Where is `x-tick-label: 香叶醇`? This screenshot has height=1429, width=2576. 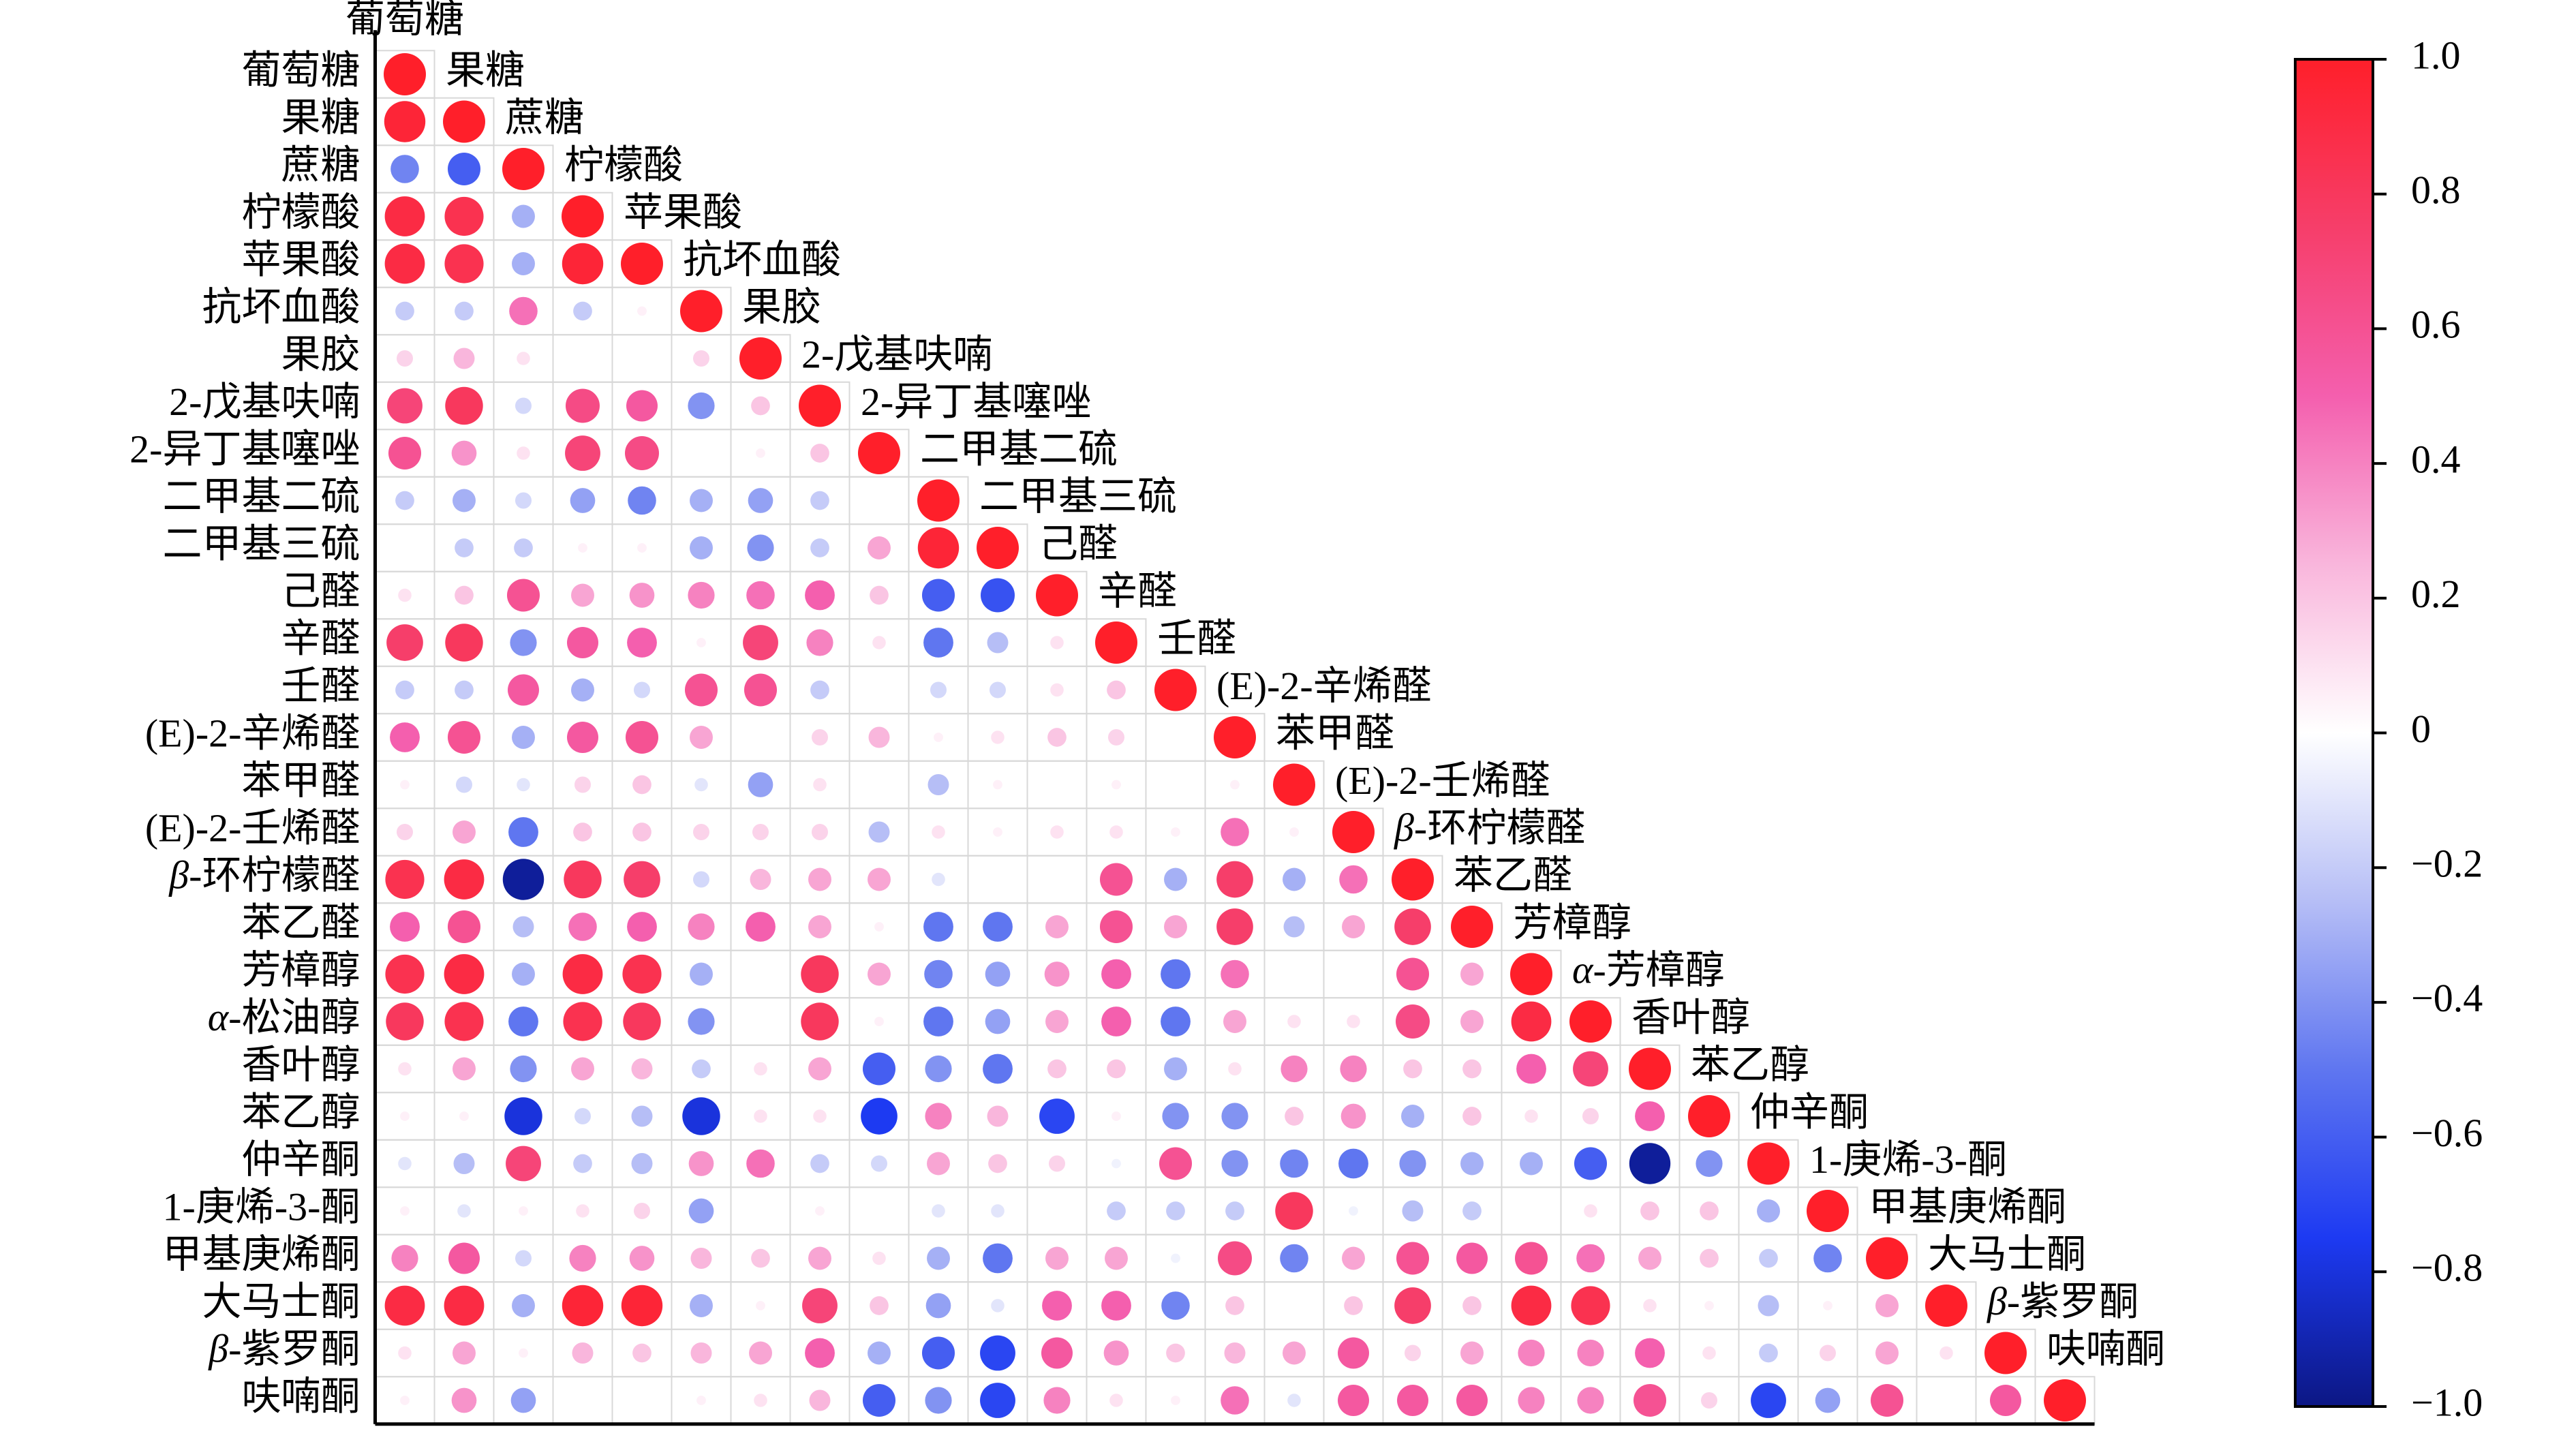 x-tick-label: 香叶醇 is located at coordinates (1690, 1017).